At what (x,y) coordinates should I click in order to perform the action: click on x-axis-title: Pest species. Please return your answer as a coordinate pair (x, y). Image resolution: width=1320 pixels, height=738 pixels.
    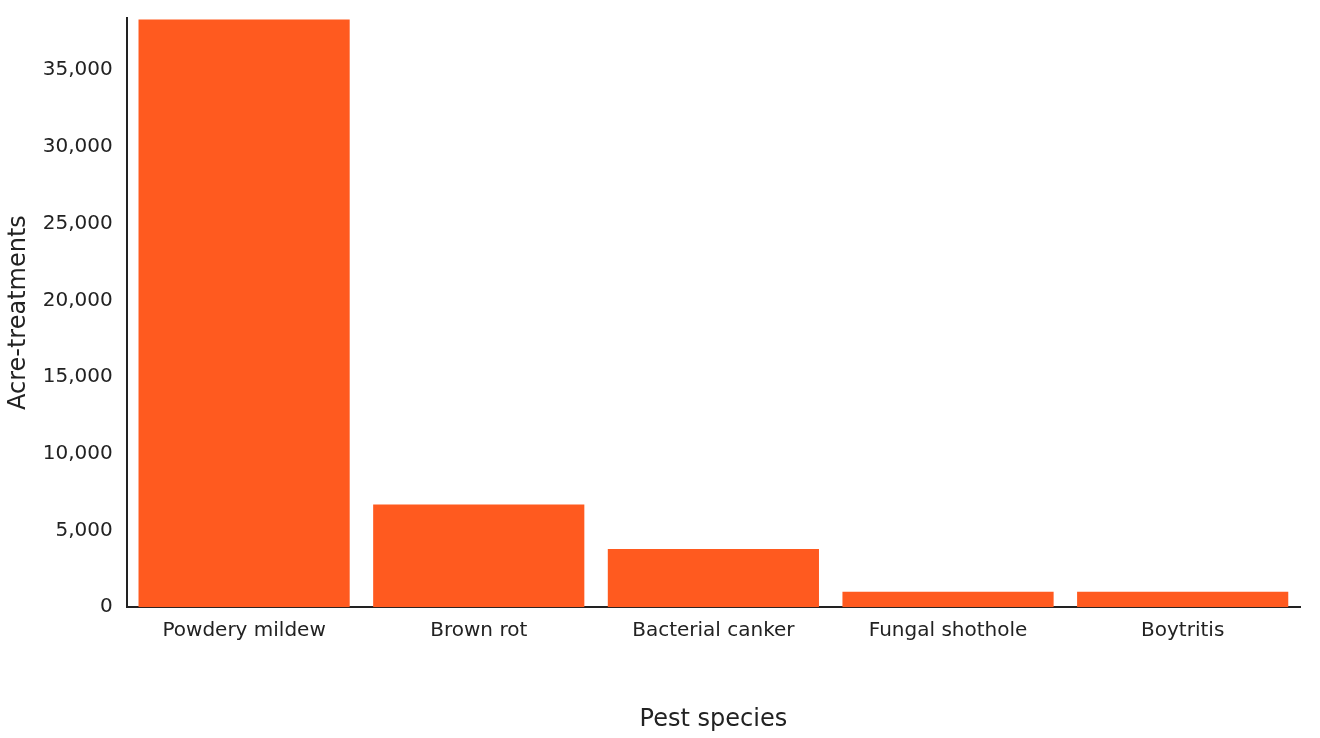
    Looking at the image, I should click on (713, 717).